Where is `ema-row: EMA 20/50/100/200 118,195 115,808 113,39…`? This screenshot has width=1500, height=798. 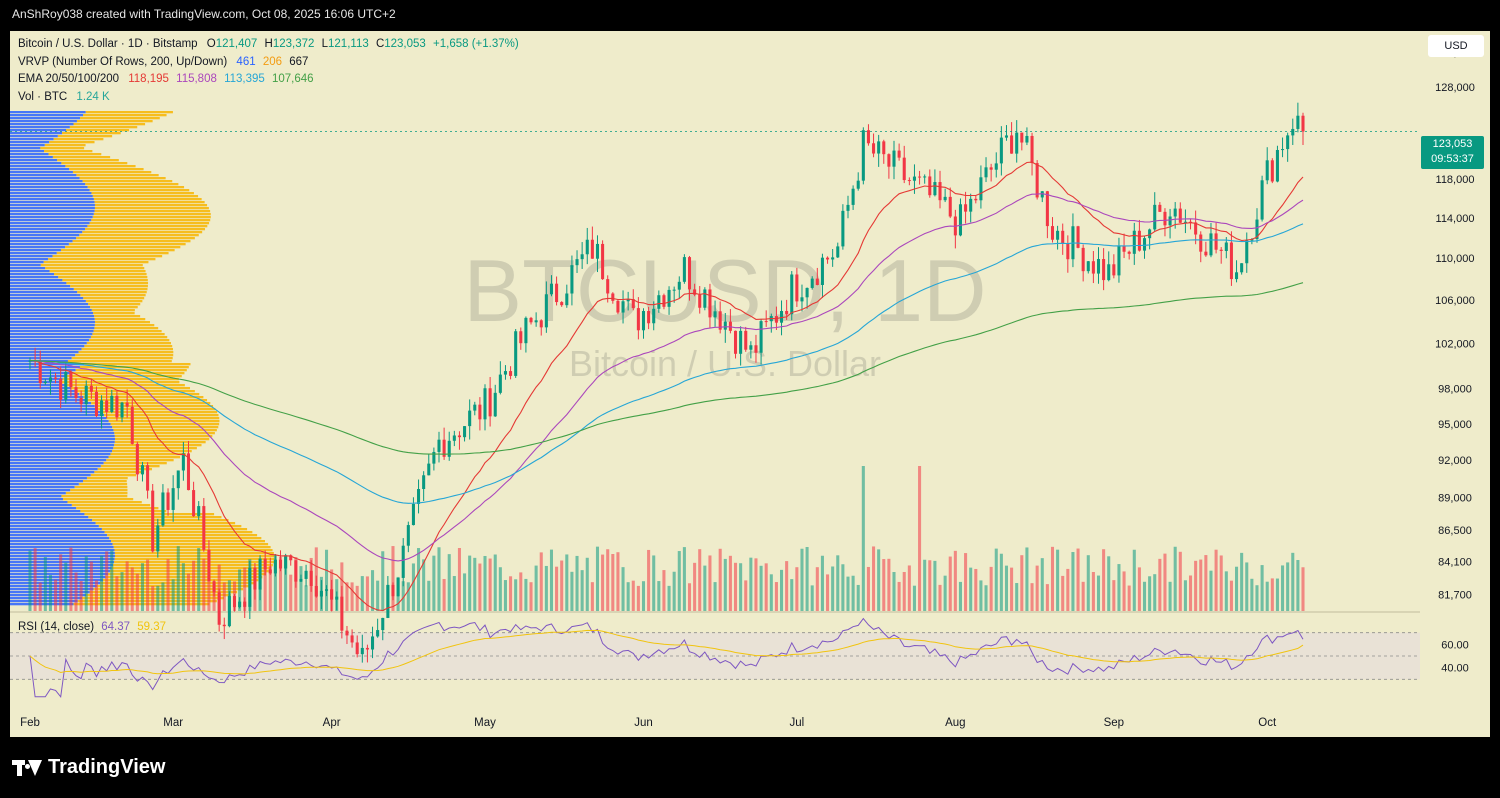
ema-row: EMA 20/50/100/200 118,195 115,808 113,39… is located at coordinates (268, 80).